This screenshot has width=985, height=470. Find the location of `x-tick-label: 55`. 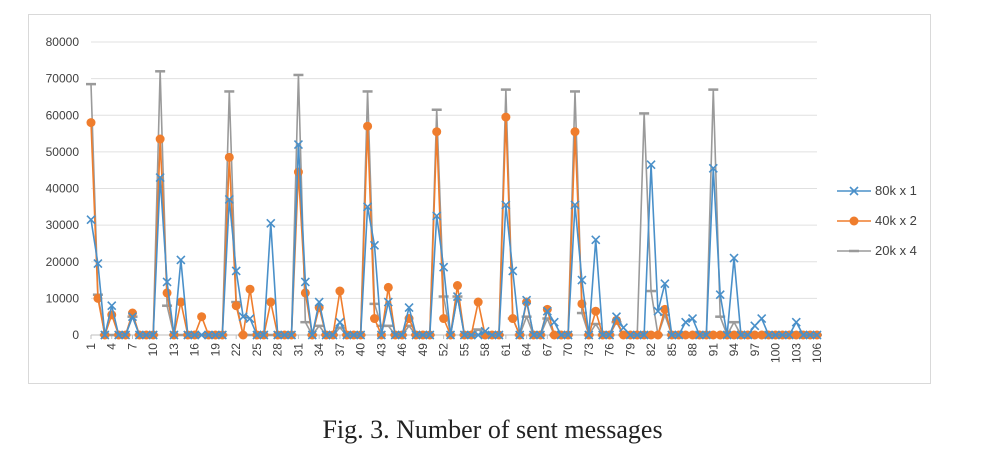

x-tick-label: 55 is located at coordinates (464, 350).